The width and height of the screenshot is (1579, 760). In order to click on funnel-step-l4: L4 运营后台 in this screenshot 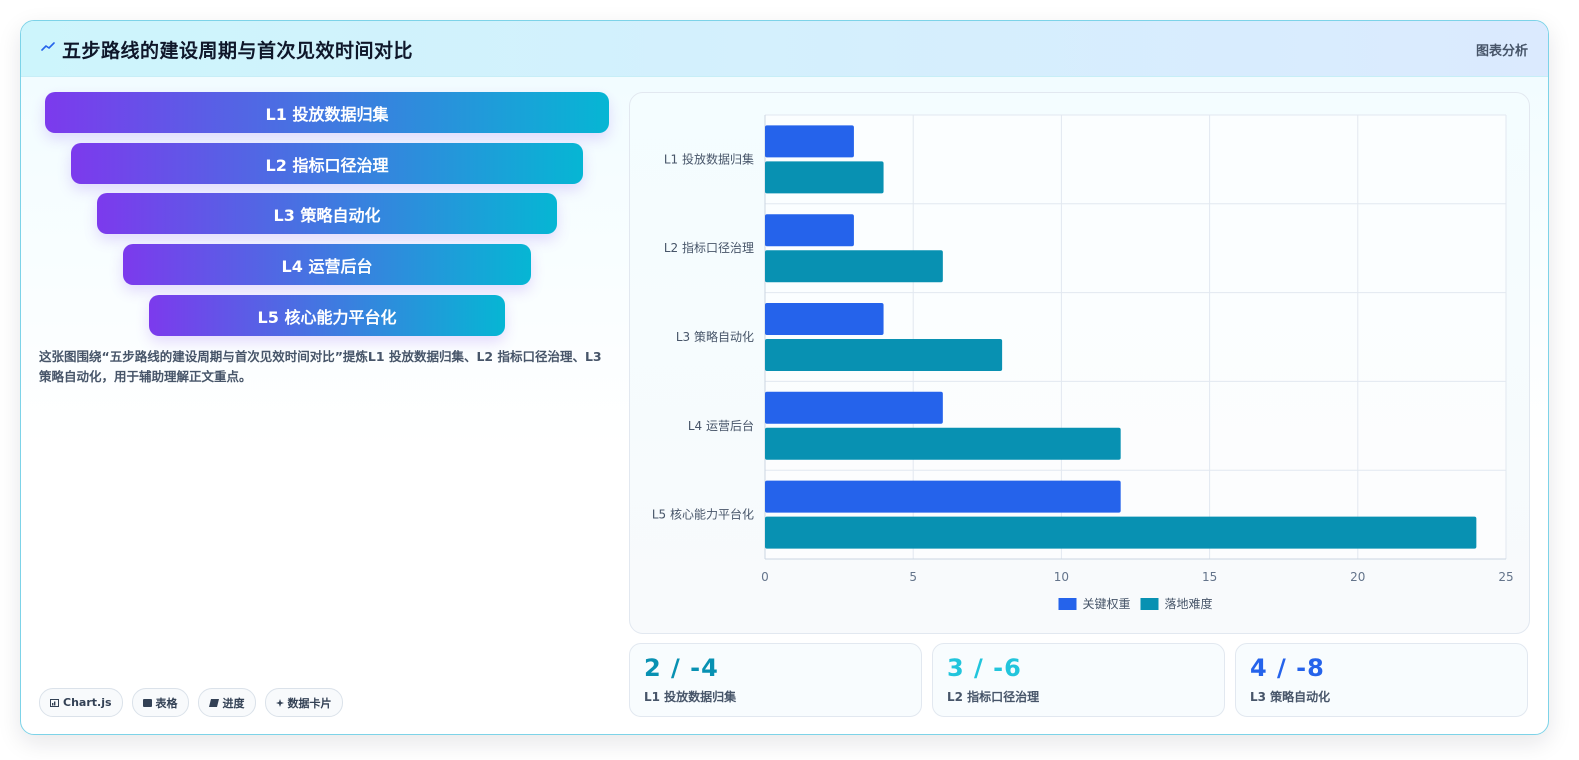, I will do `click(327, 264)`.